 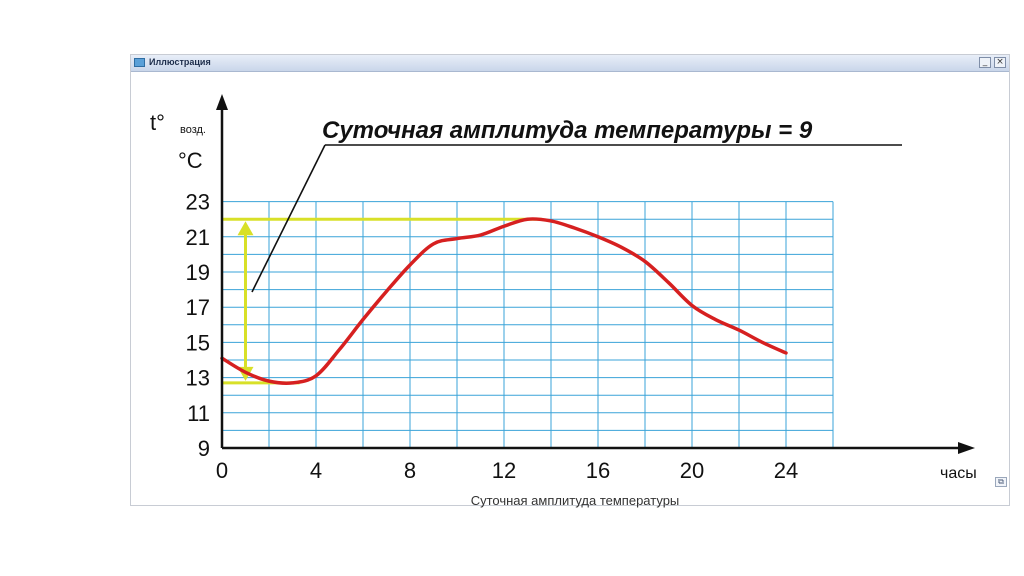 What do you see at coordinates (190, 160) in the screenshot?
I see `y-axis-unit: °C` at bounding box center [190, 160].